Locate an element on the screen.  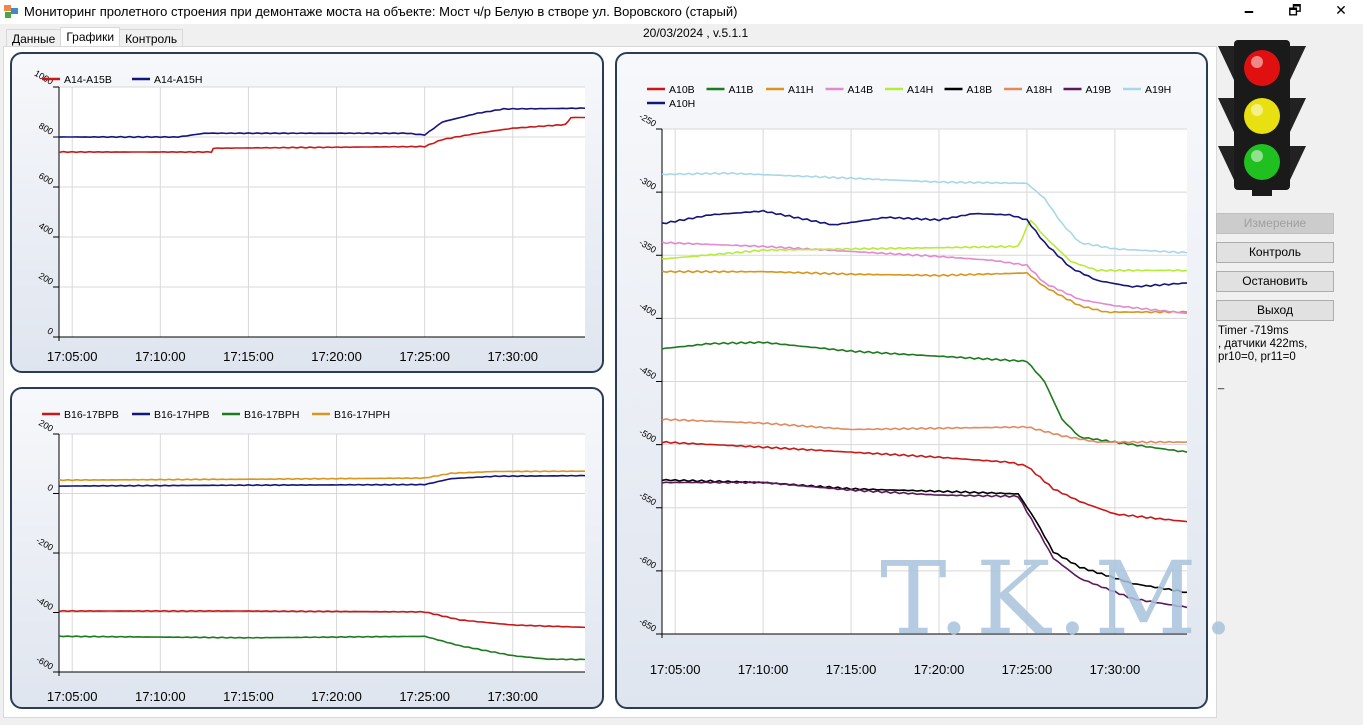
legend-label: A10B is located at coordinates (682, 90).